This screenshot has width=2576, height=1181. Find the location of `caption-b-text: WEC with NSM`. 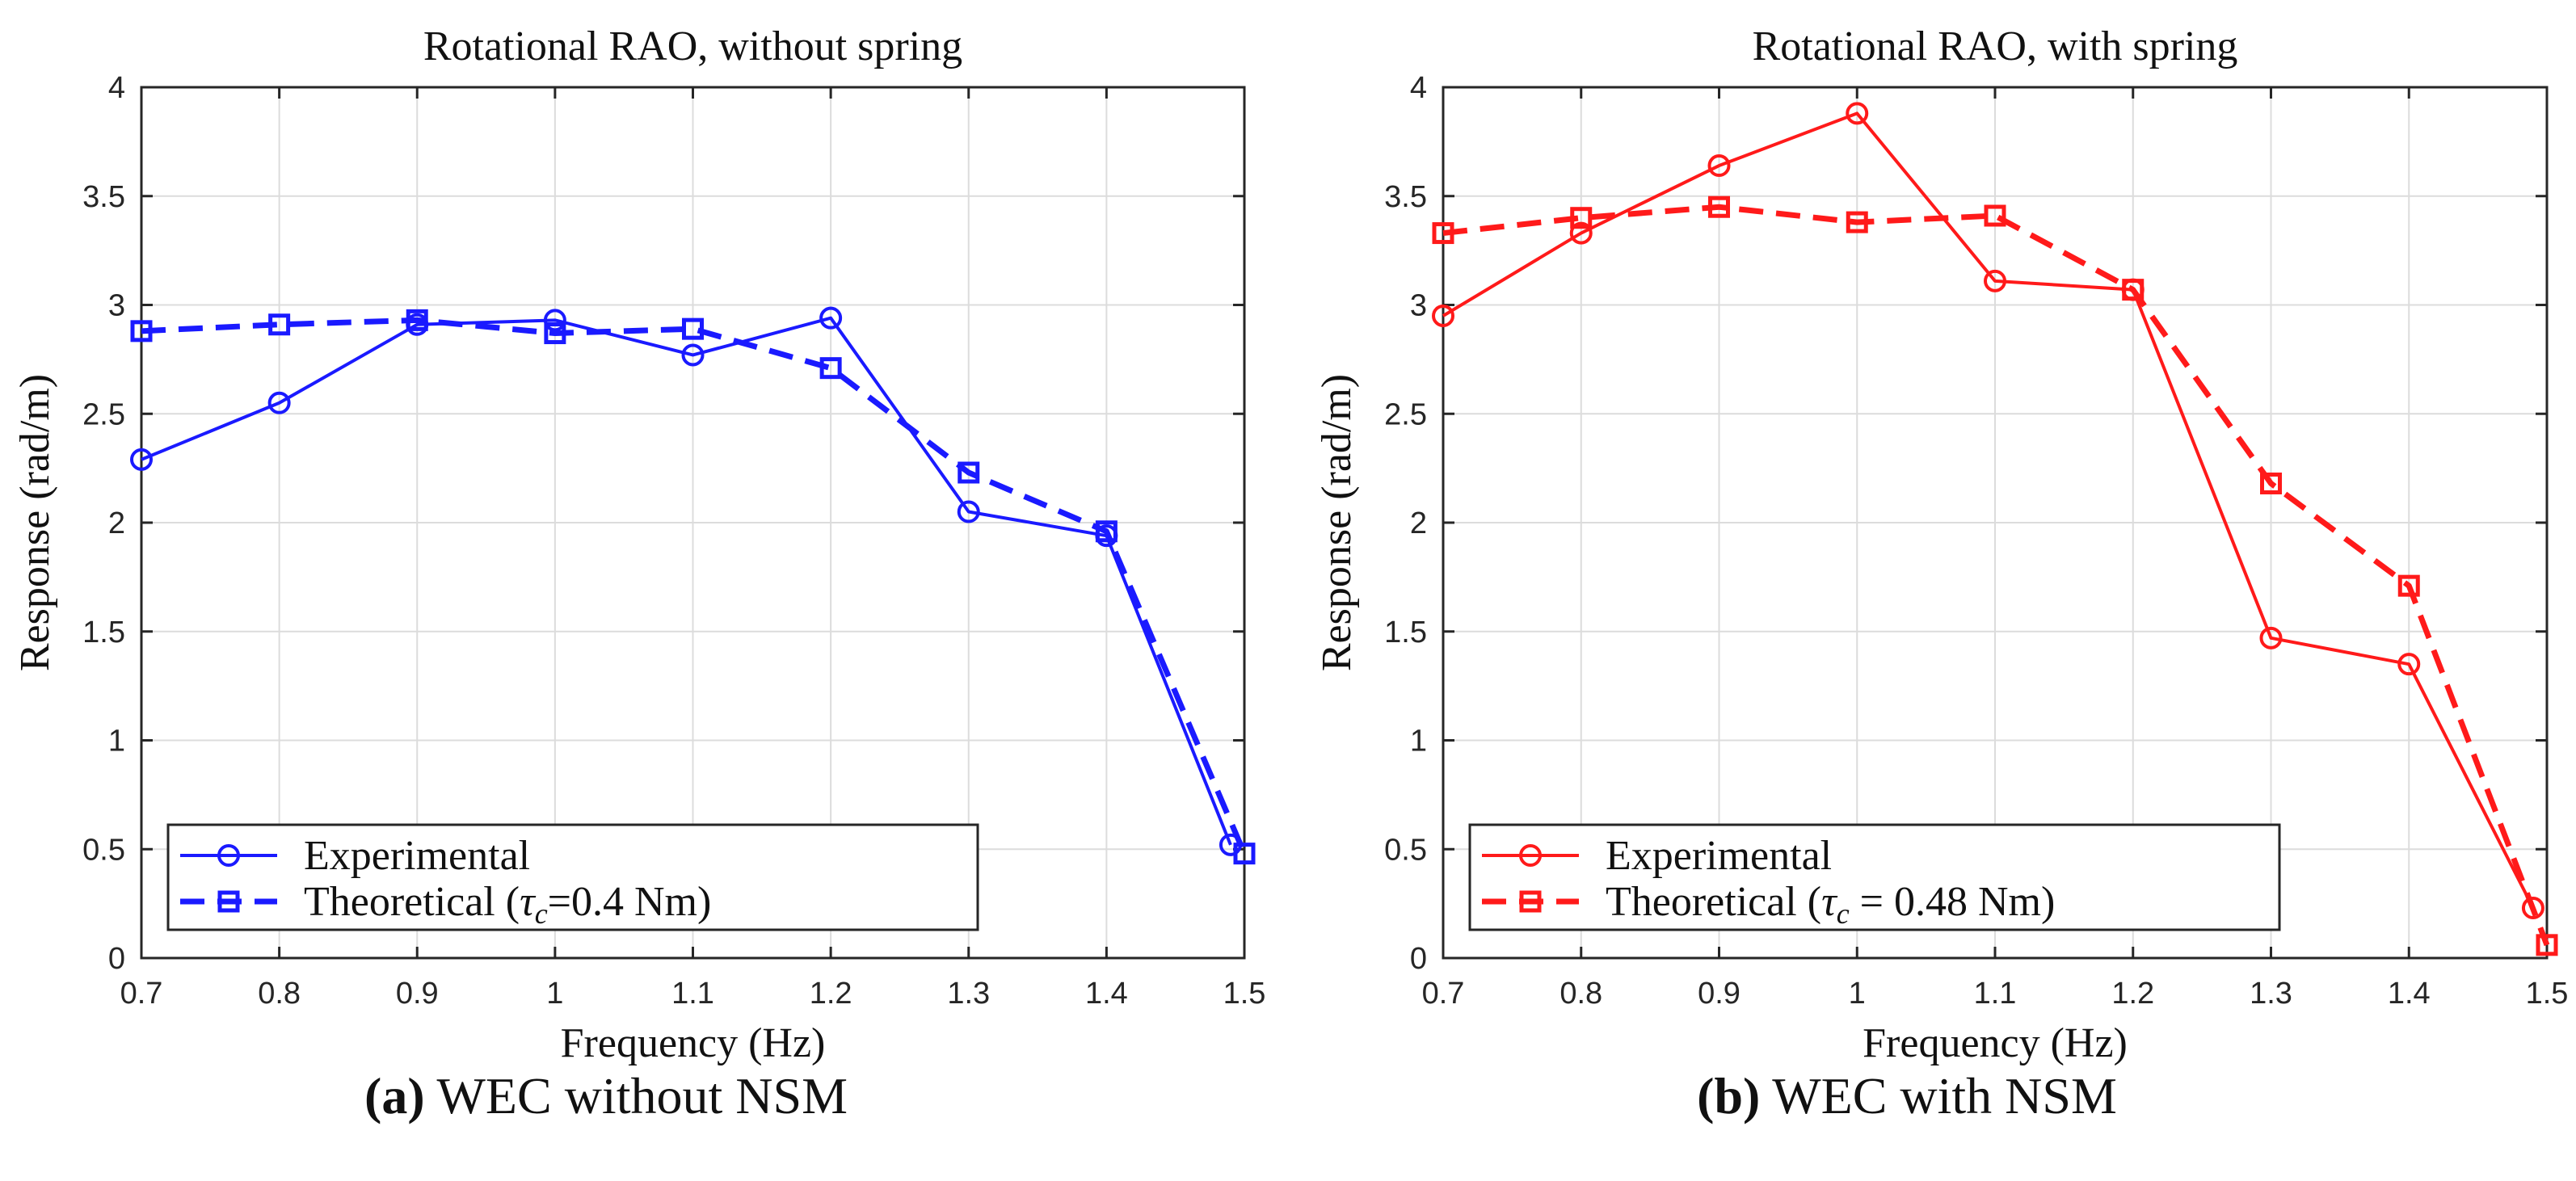

caption-b-text: WEC with NSM is located at coordinates (1938, 1095).